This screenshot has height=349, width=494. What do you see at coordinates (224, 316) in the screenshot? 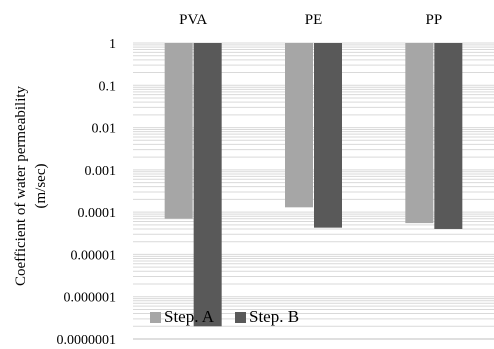
I see `legend: Step. A Step. B` at bounding box center [224, 316].